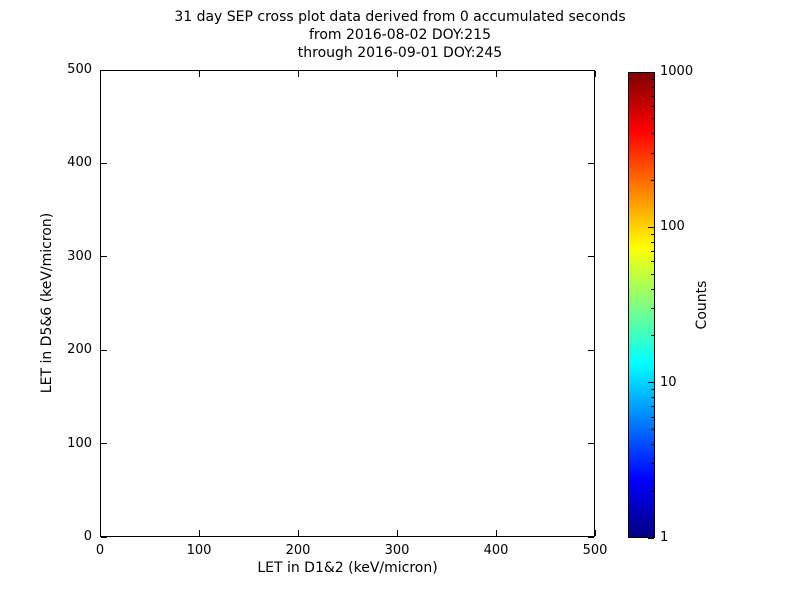  I want to click on colorbar-tick-label: 10, so click(668, 382).